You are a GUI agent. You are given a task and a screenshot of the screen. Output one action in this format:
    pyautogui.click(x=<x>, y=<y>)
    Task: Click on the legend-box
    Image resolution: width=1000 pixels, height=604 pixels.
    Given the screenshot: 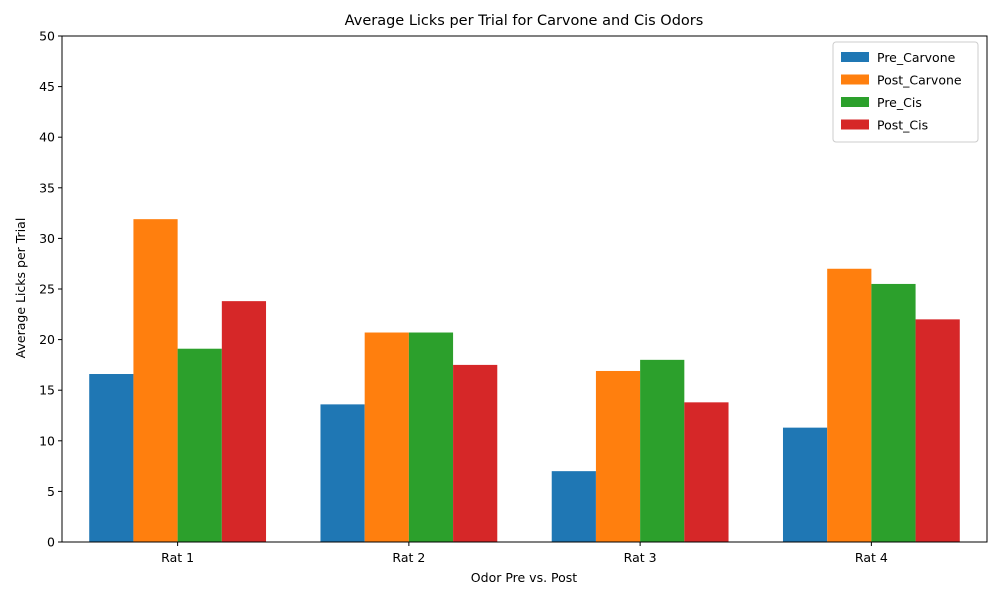 What is the action you would take?
    pyautogui.click(x=905, y=92)
    